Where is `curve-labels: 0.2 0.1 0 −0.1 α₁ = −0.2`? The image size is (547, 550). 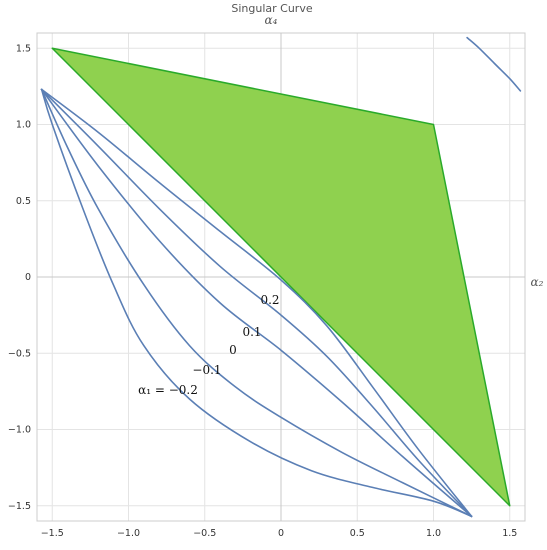 curve-labels: 0.2 0.1 0 −0.1 α₁ = −0.2 is located at coordinates (208, 345).